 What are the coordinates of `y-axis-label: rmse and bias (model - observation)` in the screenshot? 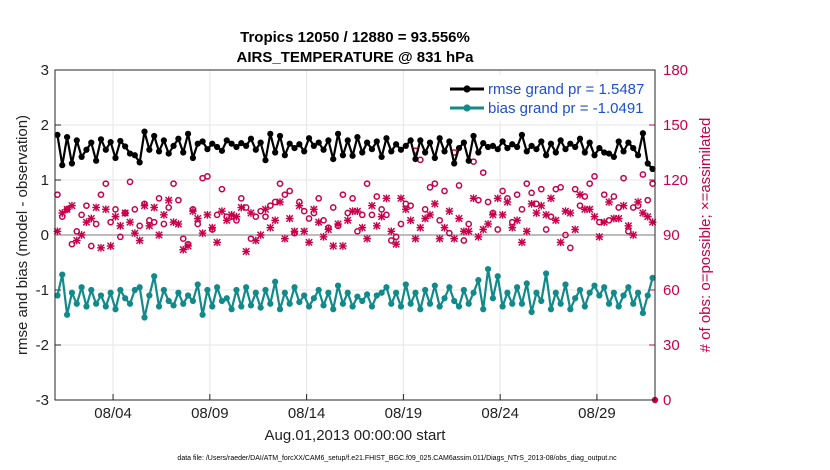 It's located at (22, 235).